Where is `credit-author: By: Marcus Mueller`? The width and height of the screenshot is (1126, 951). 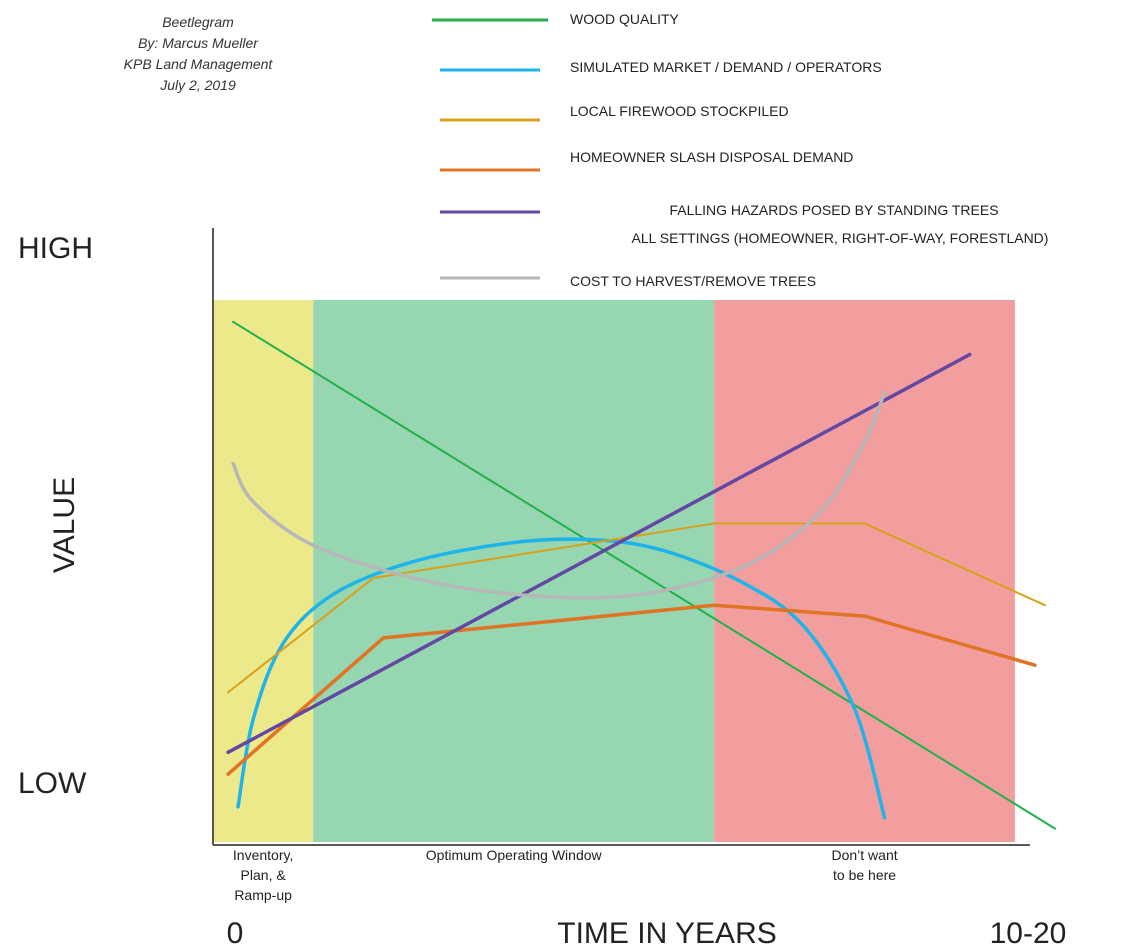 credit-author: By: Marcus Mueller is located at coordinates (198, 43).